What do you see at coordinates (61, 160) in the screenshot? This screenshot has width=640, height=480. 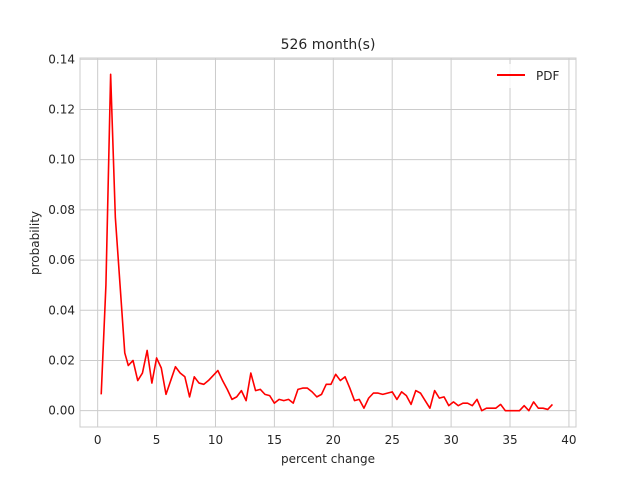 I see `y-tick-label: 0.10` at bounding box center [61, 160].